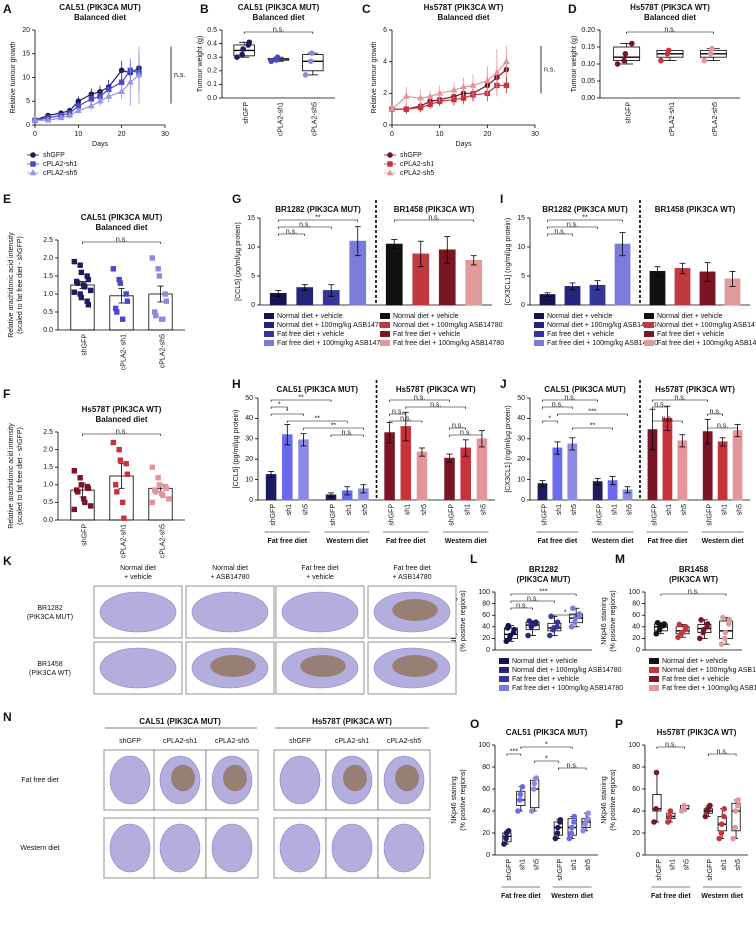 This screenshot has height=925, width=756. I want to click on y-tick-label: 0.10, so click(588, 64).